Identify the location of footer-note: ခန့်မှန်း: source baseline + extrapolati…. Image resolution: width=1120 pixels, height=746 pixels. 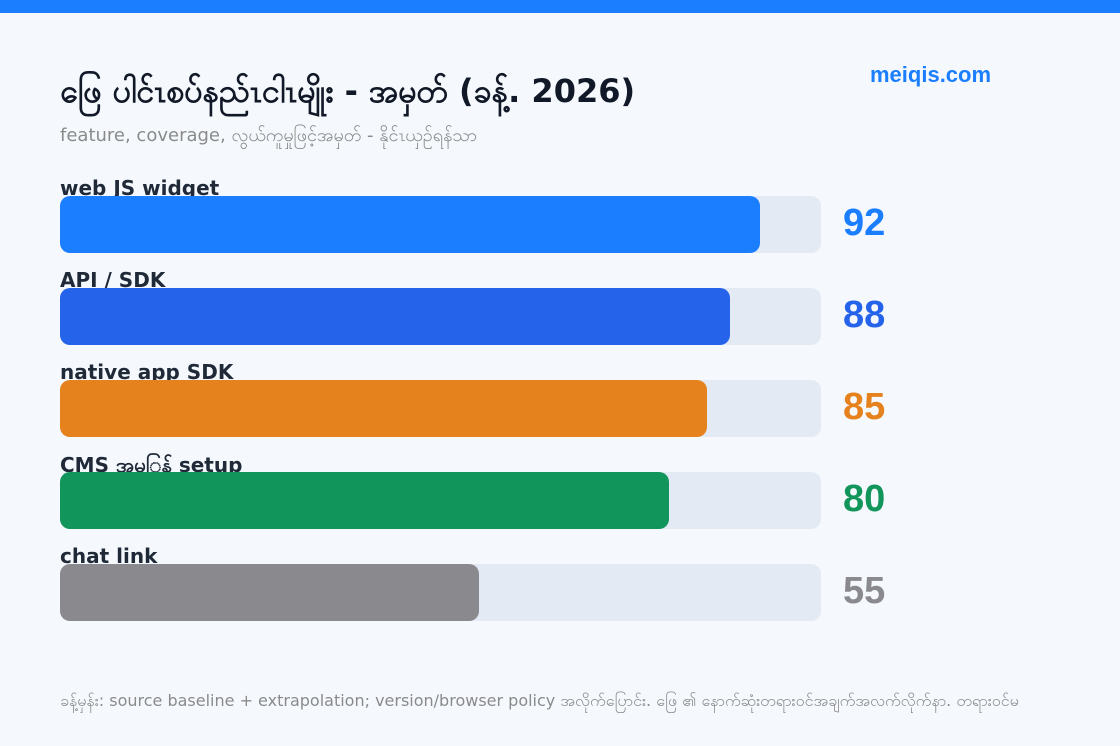
(539, 700).